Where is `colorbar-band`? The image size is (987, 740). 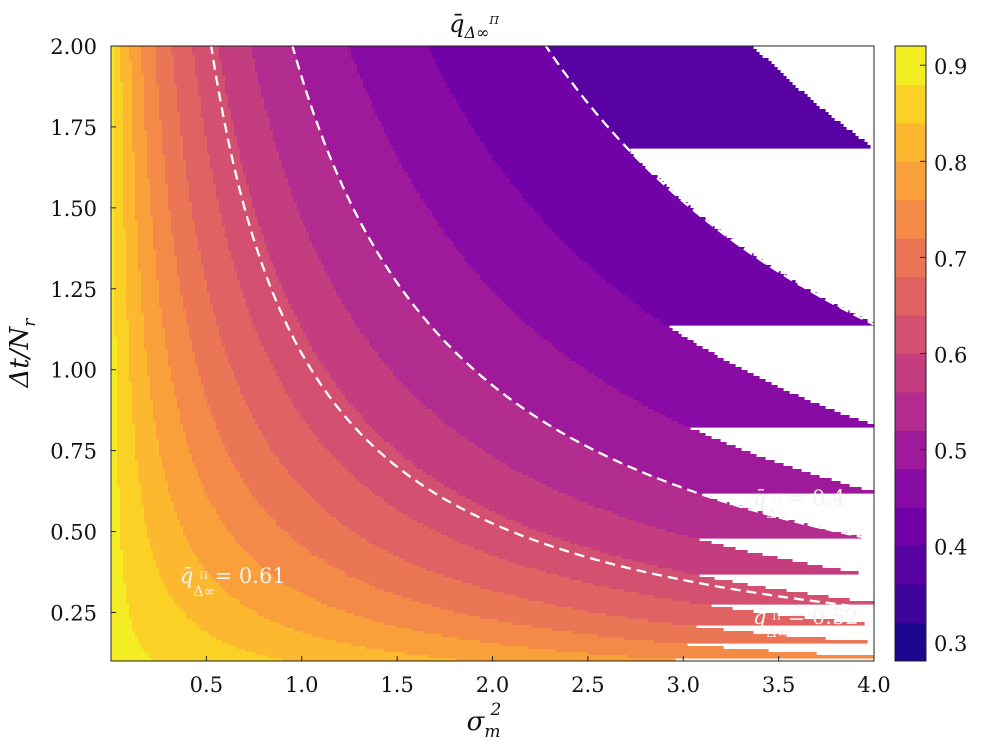
colorbar-band is located at coordinates (910, 373).